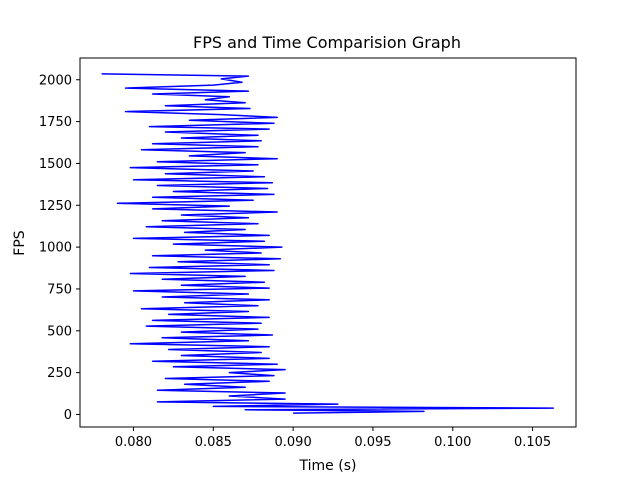 The image size is (640, 480). What do you see at coordinates (55, 164) in the screenshot?
I see `y-tick-label: 1500` at bounding box center [55, 164].